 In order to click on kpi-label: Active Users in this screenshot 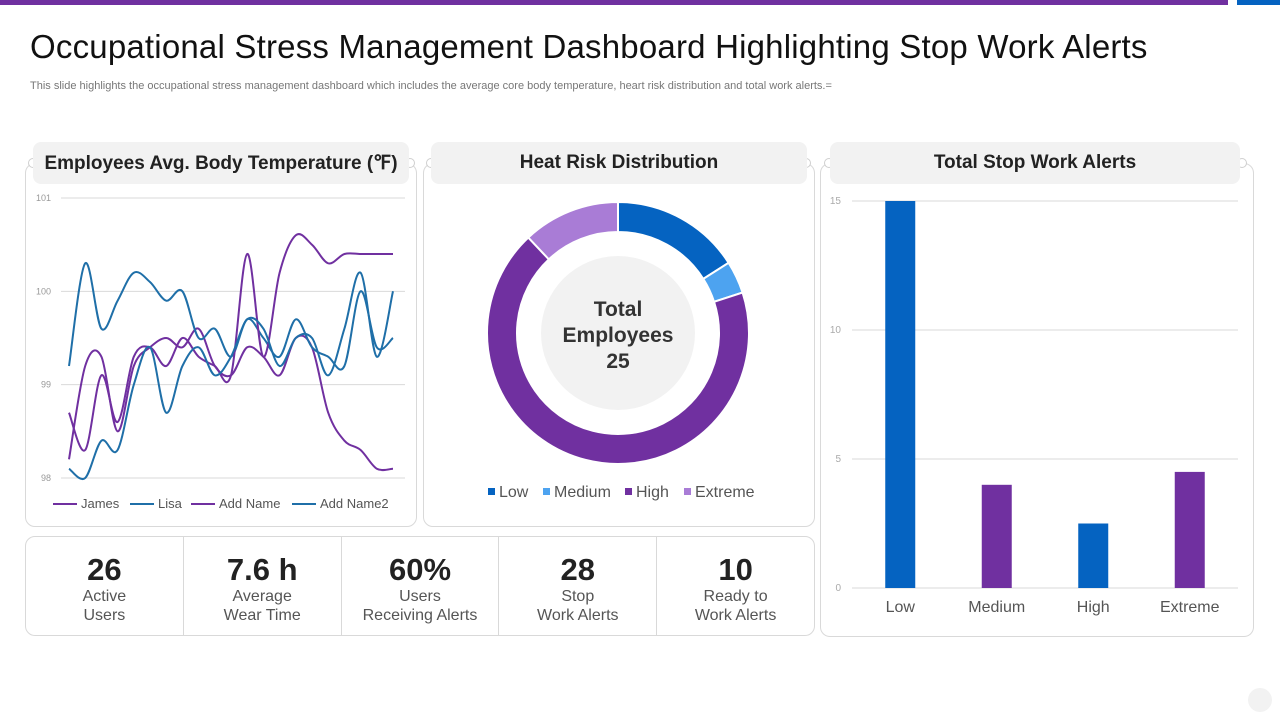, I will do `click(104, 606)`.